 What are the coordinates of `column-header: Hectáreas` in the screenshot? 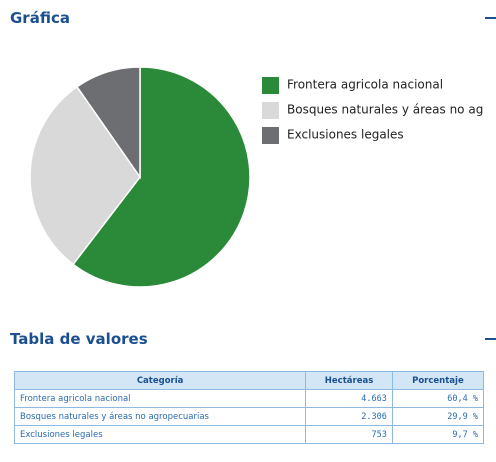 It's located at (349, 380).